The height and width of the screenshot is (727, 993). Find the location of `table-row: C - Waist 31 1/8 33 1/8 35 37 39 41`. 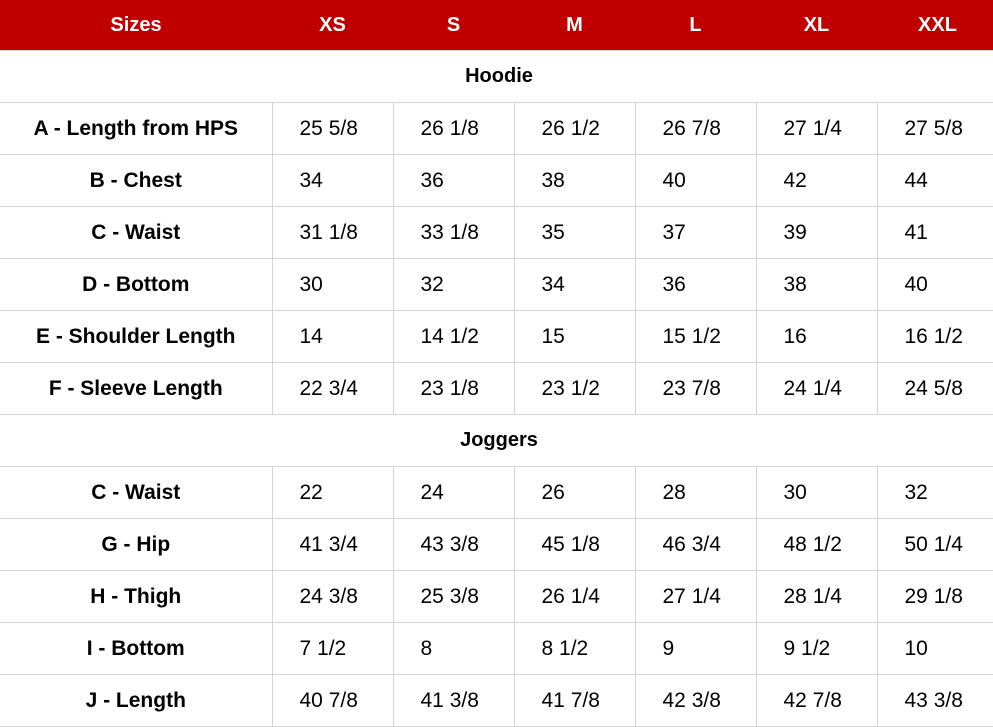

table-row: C - Waist 31 1/8 33 1/8 35 37 39 41 is located at coordinates (496, 232).